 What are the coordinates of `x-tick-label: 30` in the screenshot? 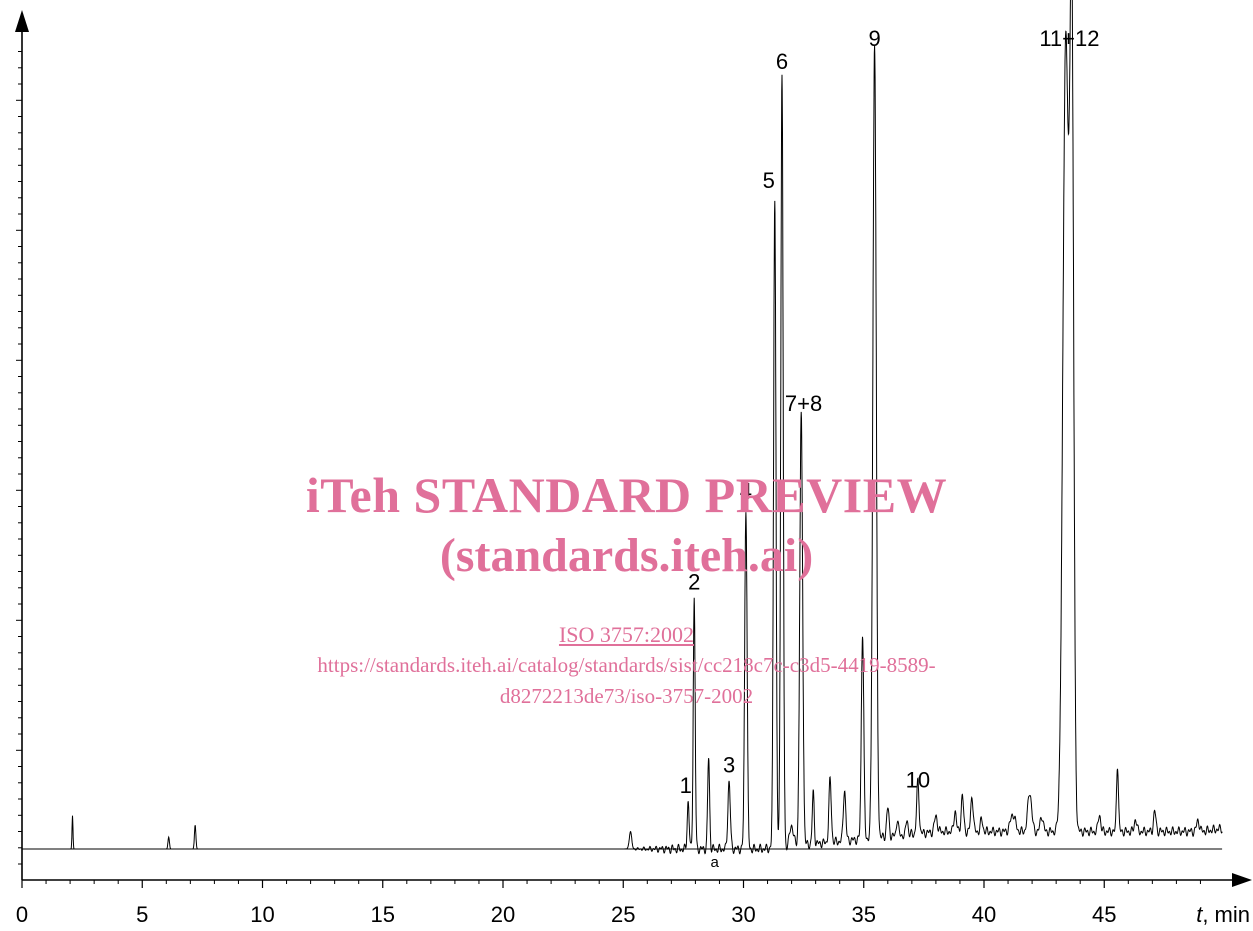 It's located at (743, 914).